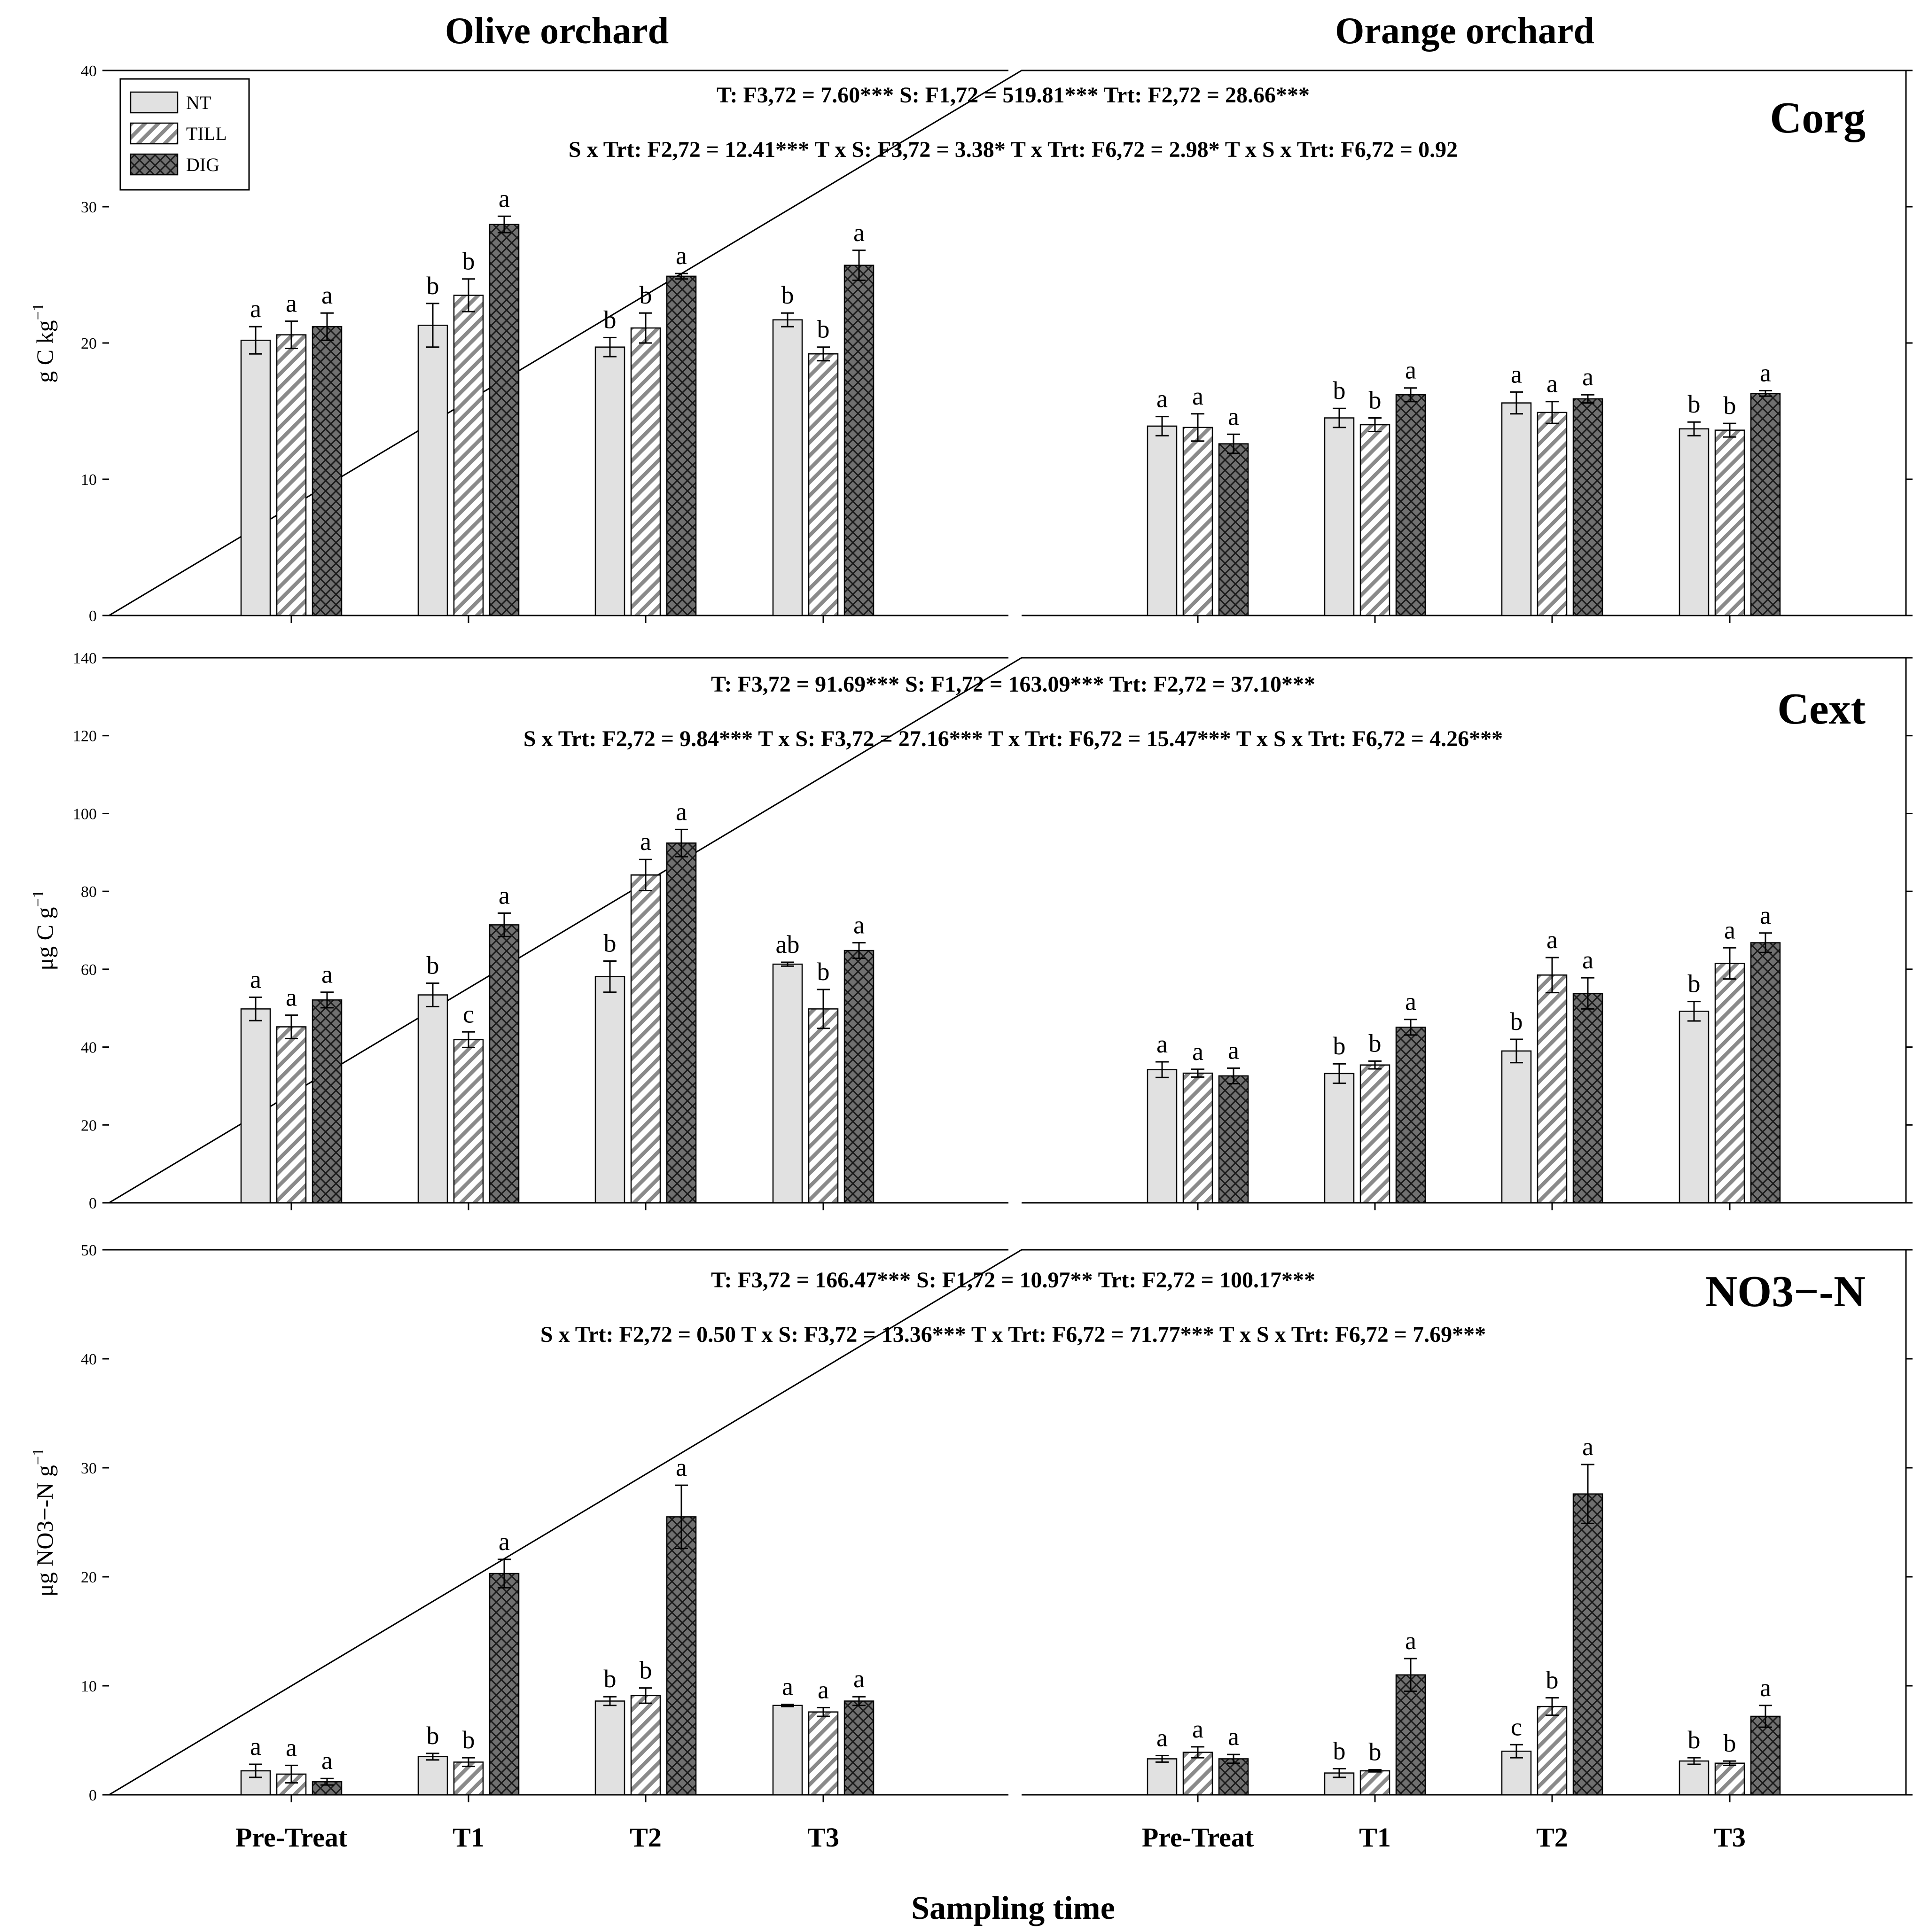  What do you see at coordinates (154, 102) in the screenshot?
I see `legend-swatch-nt` at bounding box center [154, 102].